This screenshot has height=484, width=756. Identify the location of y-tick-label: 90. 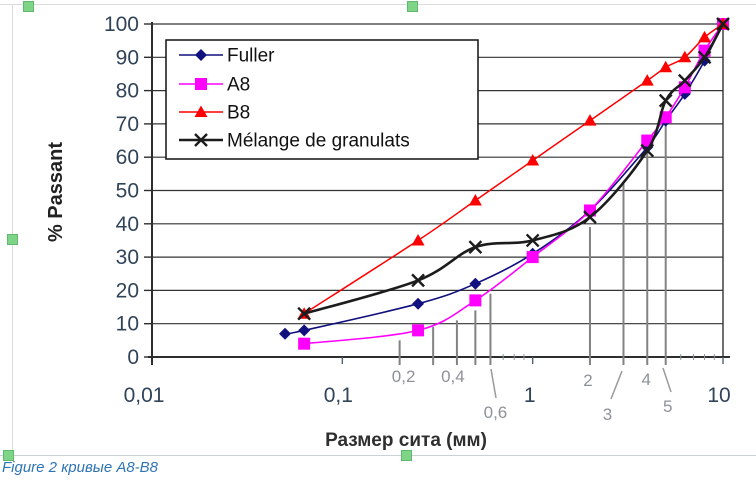
(127, 57).